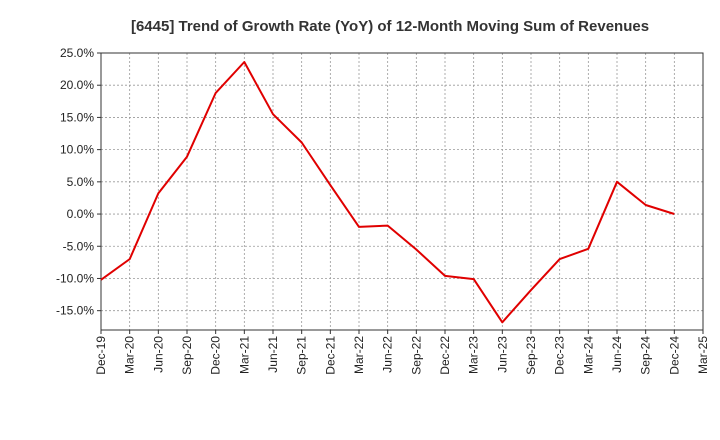 This screenshot has height=440, width=720. Describe the element at coordinates (158, 354) in the screenshot. I see `x-tick-label: Jun-20` at that location.